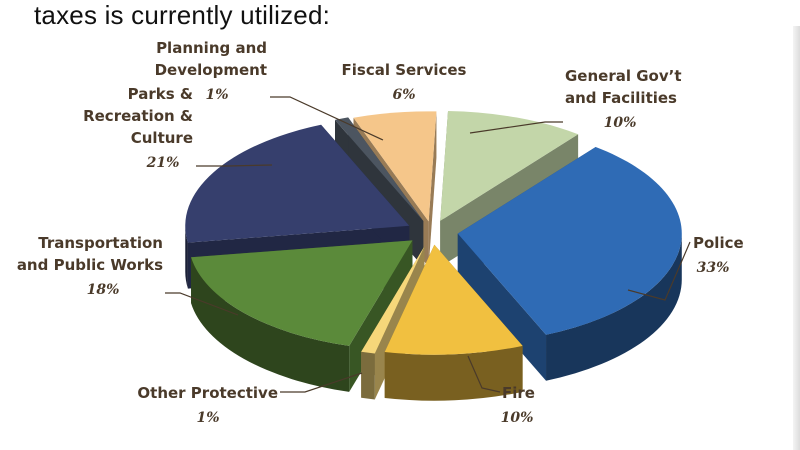 This screenshot has width=800, height=450. I want to click on slice-label-line: Transportation, so click(100, 243).